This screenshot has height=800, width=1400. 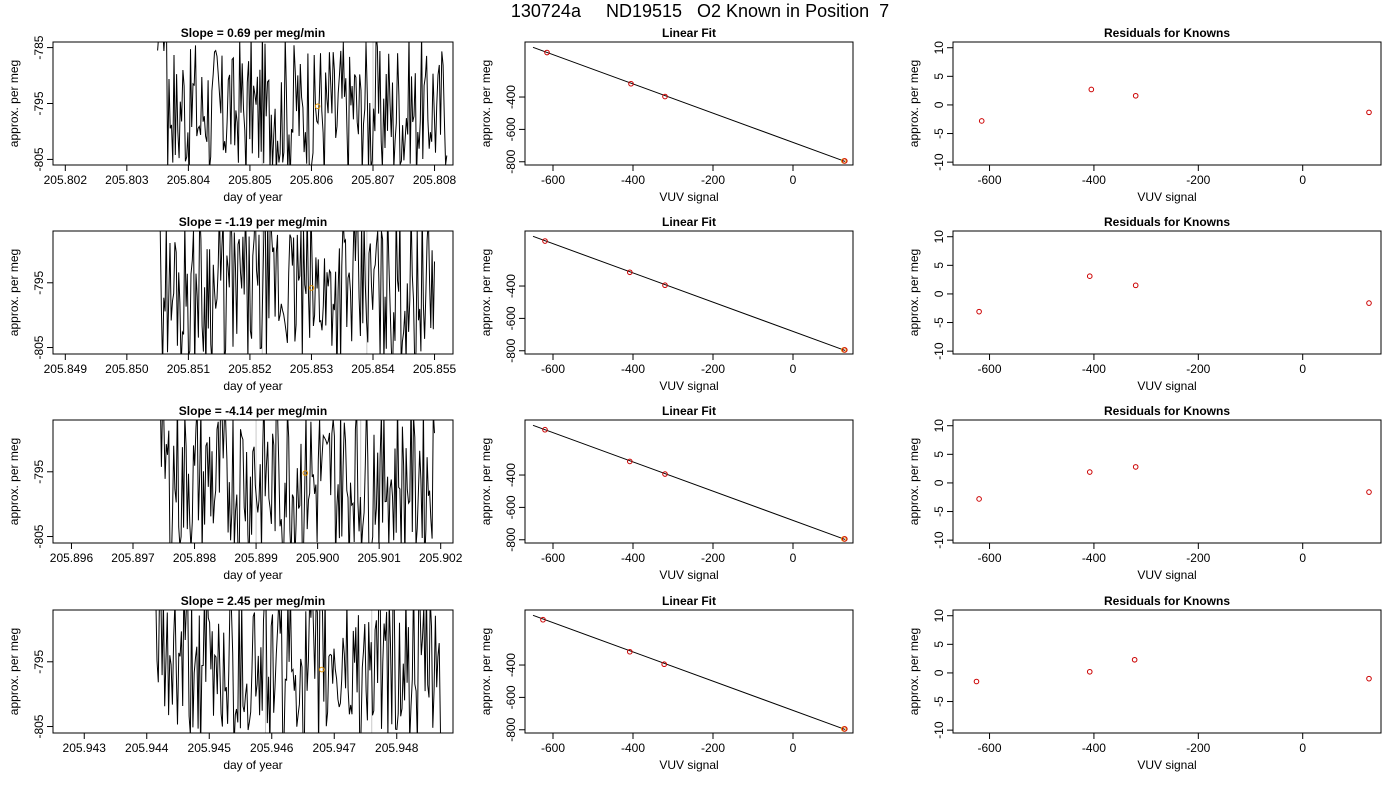 I want to click on x-tick-label: 205.854, so click(x=373, y=369).